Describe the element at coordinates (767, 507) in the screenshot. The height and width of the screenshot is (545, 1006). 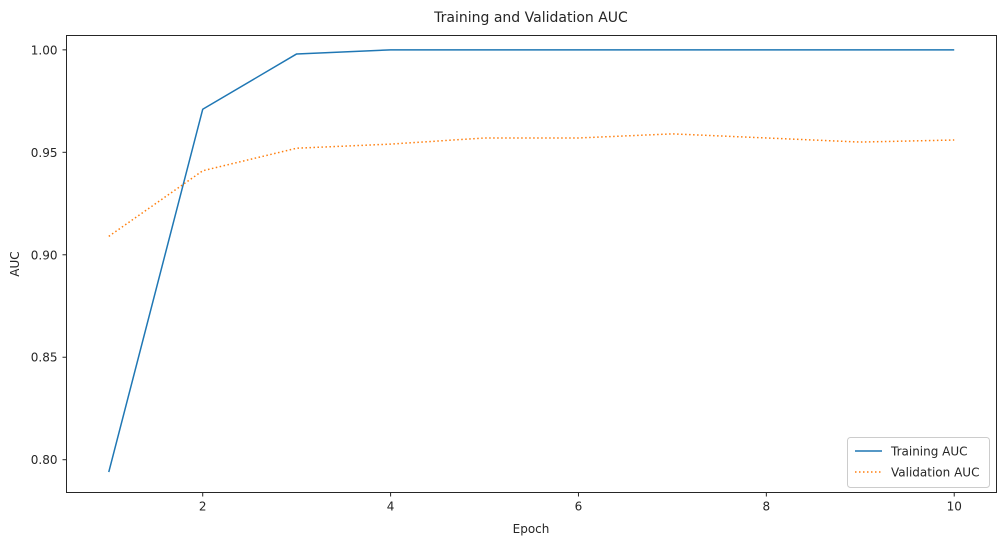
I see `x-tick-label: 8` at that location.